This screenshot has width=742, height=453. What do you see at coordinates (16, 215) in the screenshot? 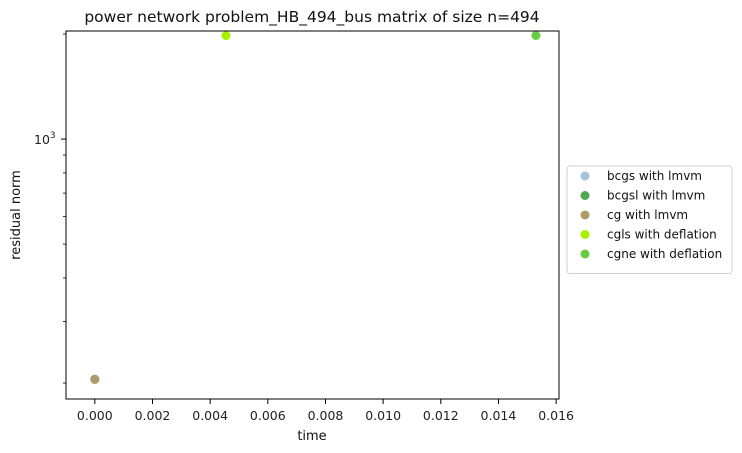
I see `y-axis-label: residual norm` at bounding box center [16, 215].